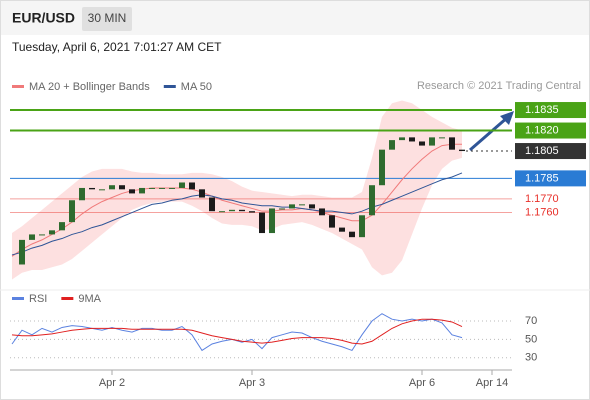 Image resolution: width=590 pixels, height=400 pixels. What do you see at coordinates (112, 383) in the screenshot?
I see `x-tick-label: Apr 2` at bounding box center [112, 383].